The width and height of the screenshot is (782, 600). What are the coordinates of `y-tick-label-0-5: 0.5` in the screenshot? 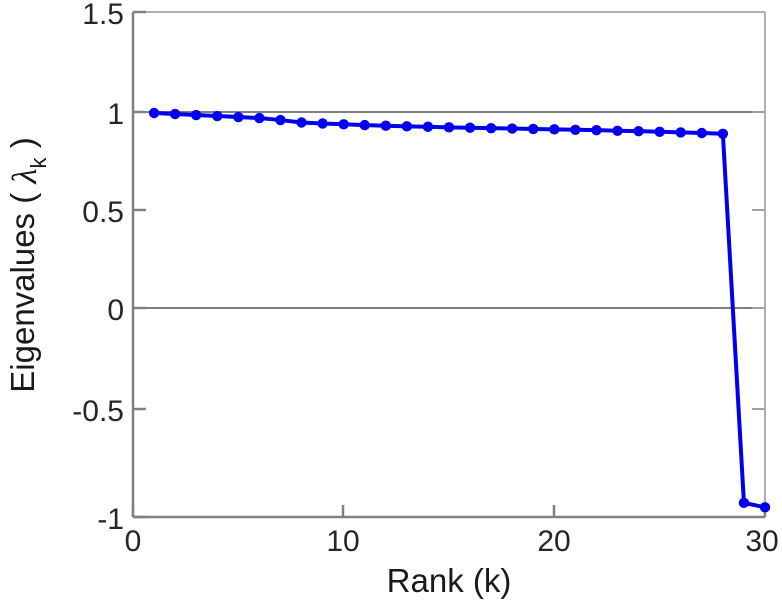 It's located at (103, 212).